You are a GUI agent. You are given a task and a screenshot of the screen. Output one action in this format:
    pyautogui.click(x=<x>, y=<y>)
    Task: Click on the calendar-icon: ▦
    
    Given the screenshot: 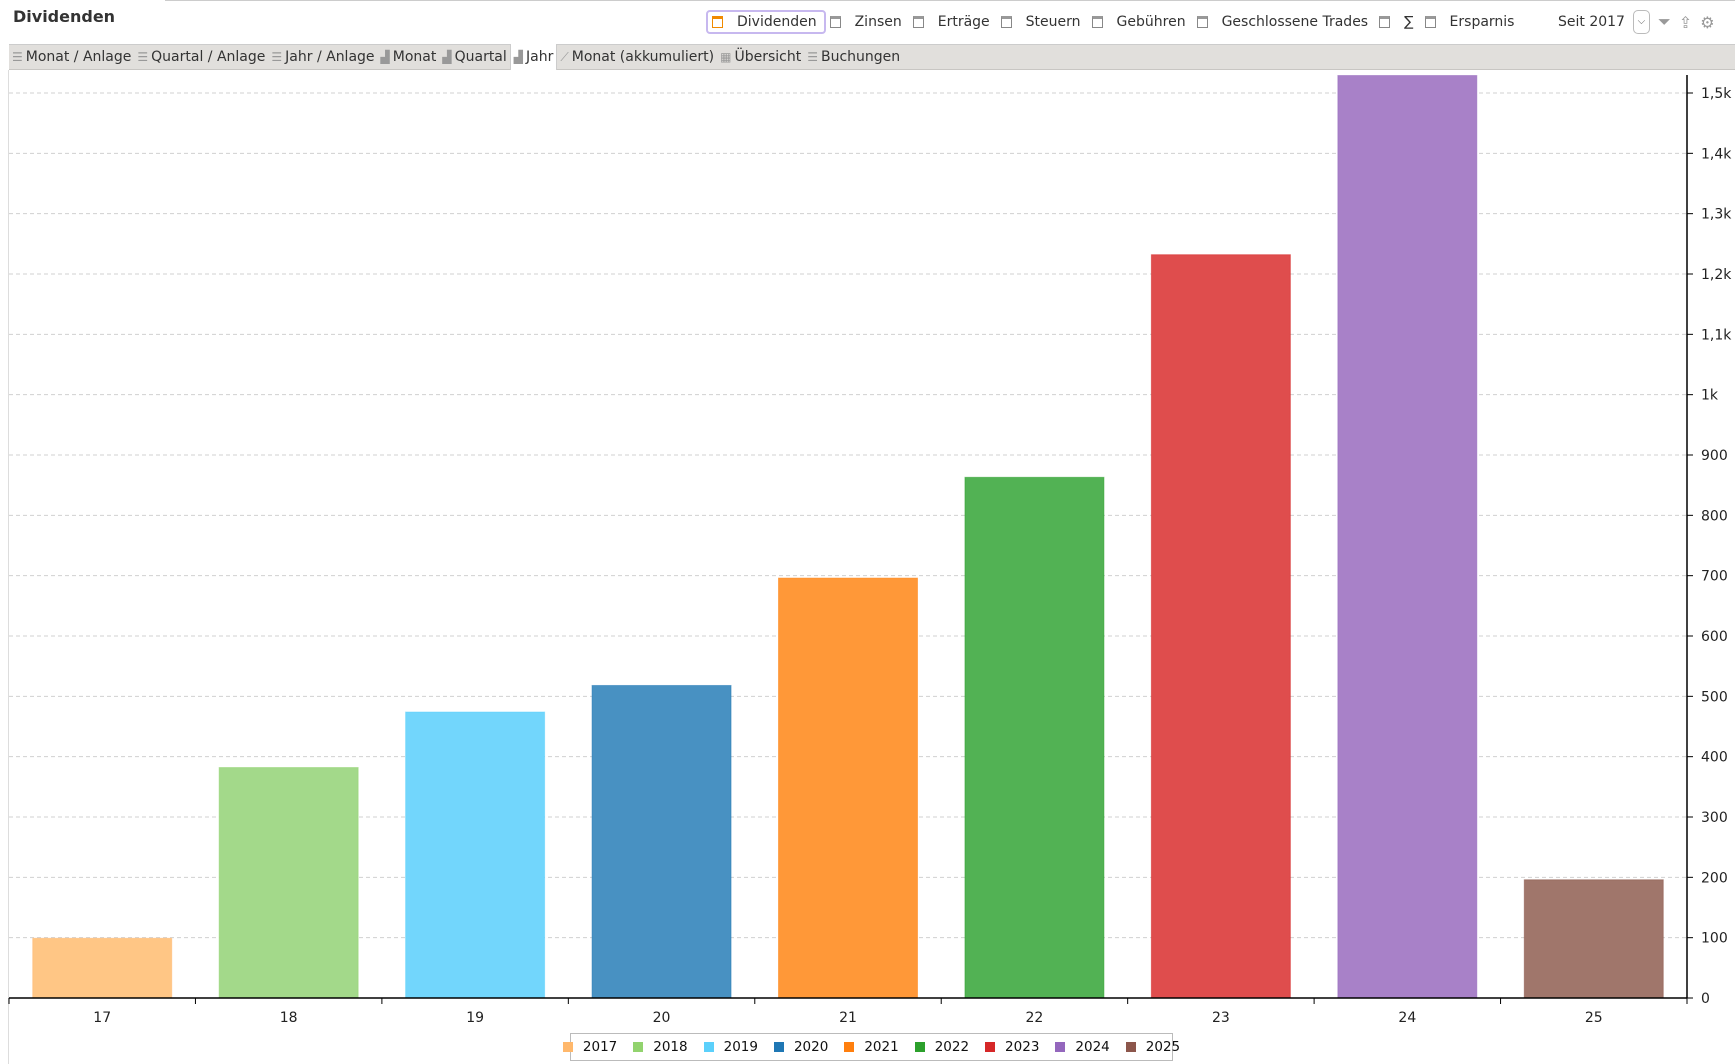 What is the action you would take?
    pyautogui.click(x=726, y=57)
    